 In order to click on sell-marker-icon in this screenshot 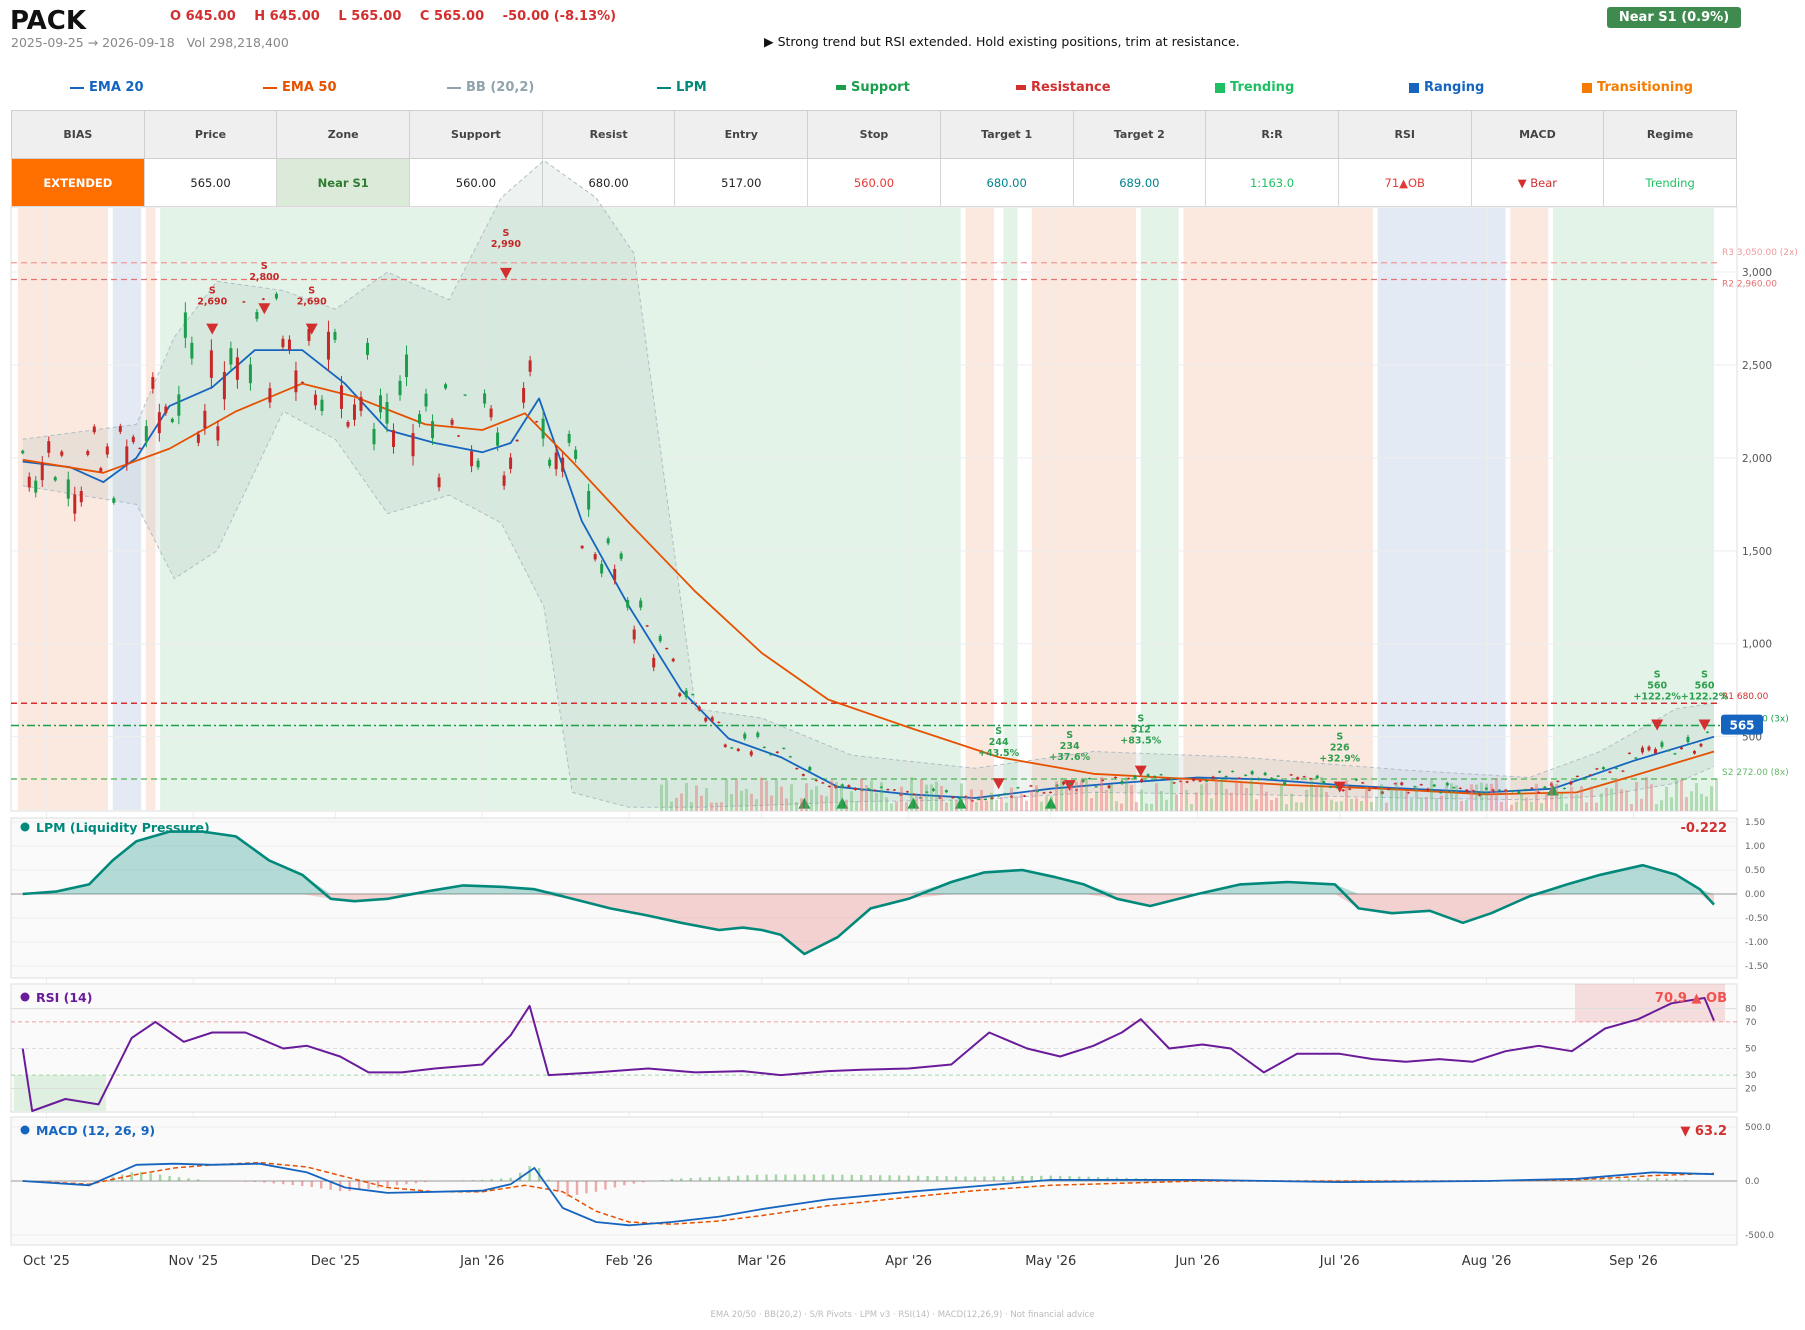, I will do `click(212, 329)`.